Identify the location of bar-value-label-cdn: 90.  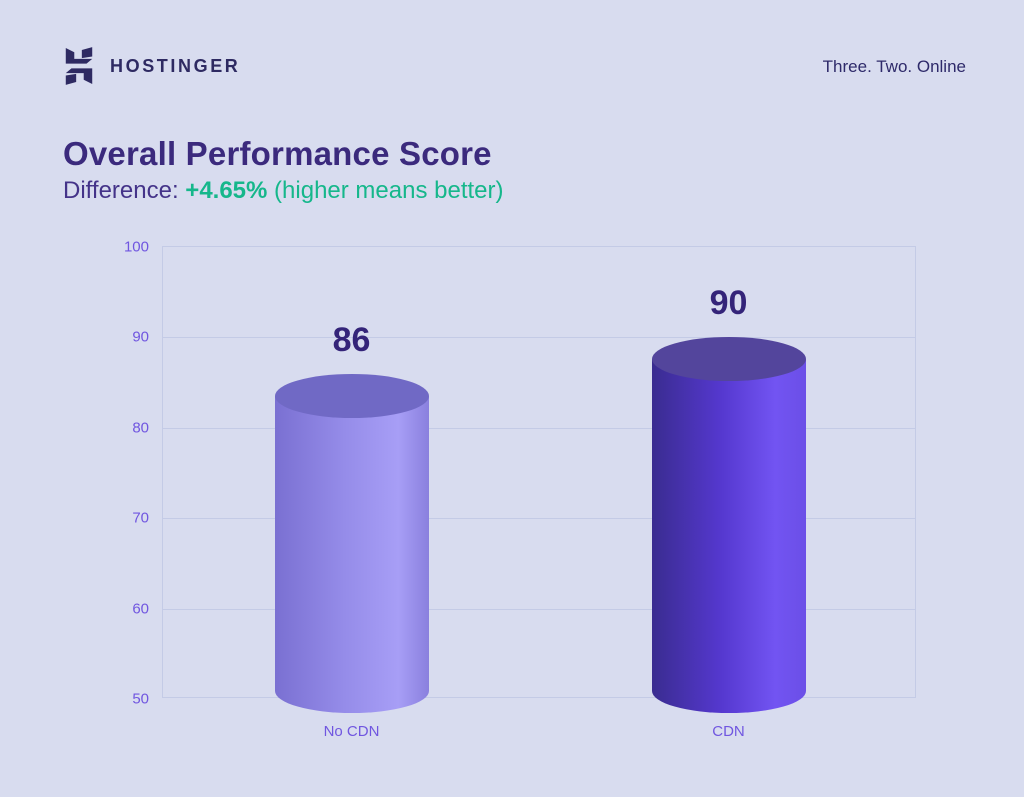
(728, 303).